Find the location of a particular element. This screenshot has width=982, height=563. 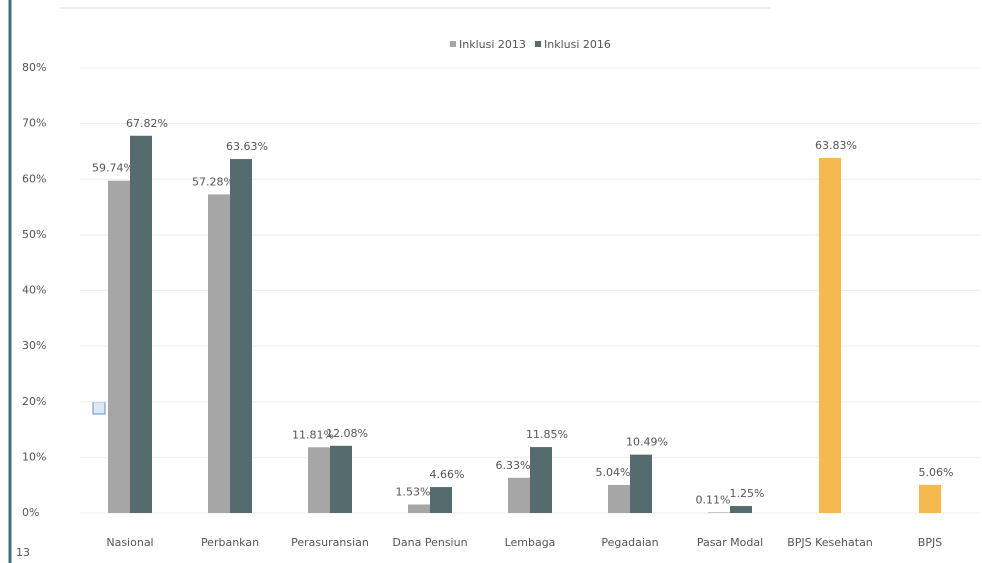

y-tick-label: 60% is located at coordinates (34, 178).